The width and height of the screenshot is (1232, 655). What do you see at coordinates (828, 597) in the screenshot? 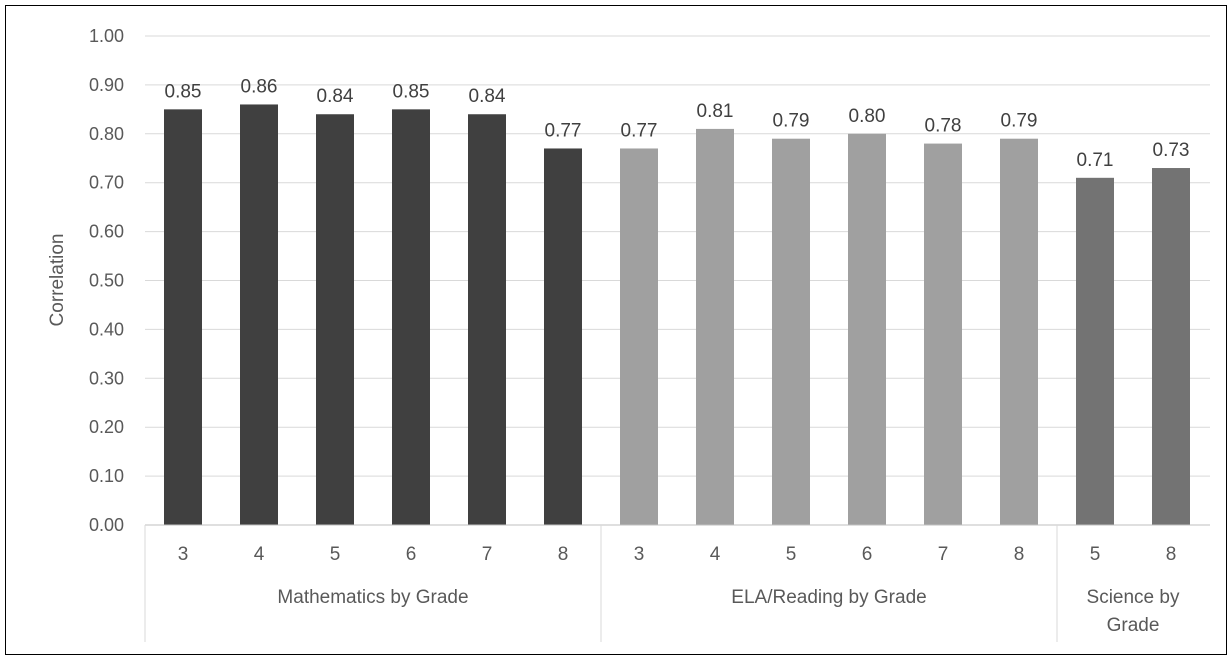
I see `x-group-label: ELA/Reading by Grade` at bounding box center [828, 597].